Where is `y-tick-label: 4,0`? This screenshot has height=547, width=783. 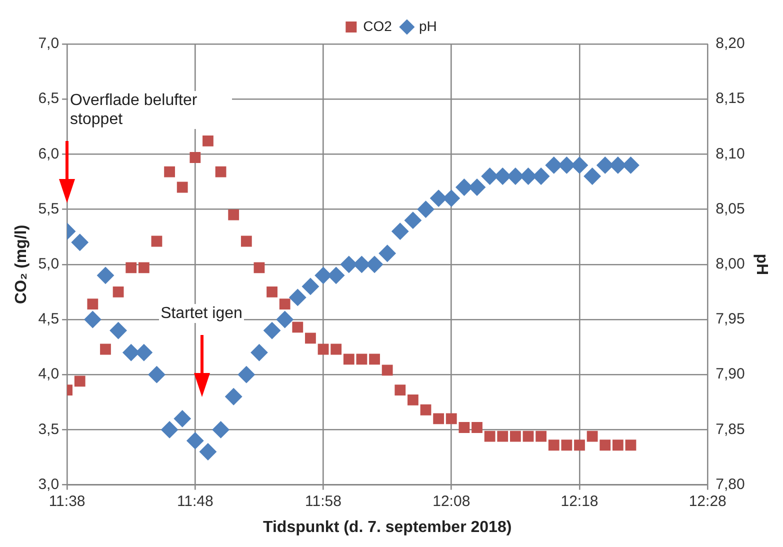 y-tick-label: 4,0 is located at coordinates (49, 374).